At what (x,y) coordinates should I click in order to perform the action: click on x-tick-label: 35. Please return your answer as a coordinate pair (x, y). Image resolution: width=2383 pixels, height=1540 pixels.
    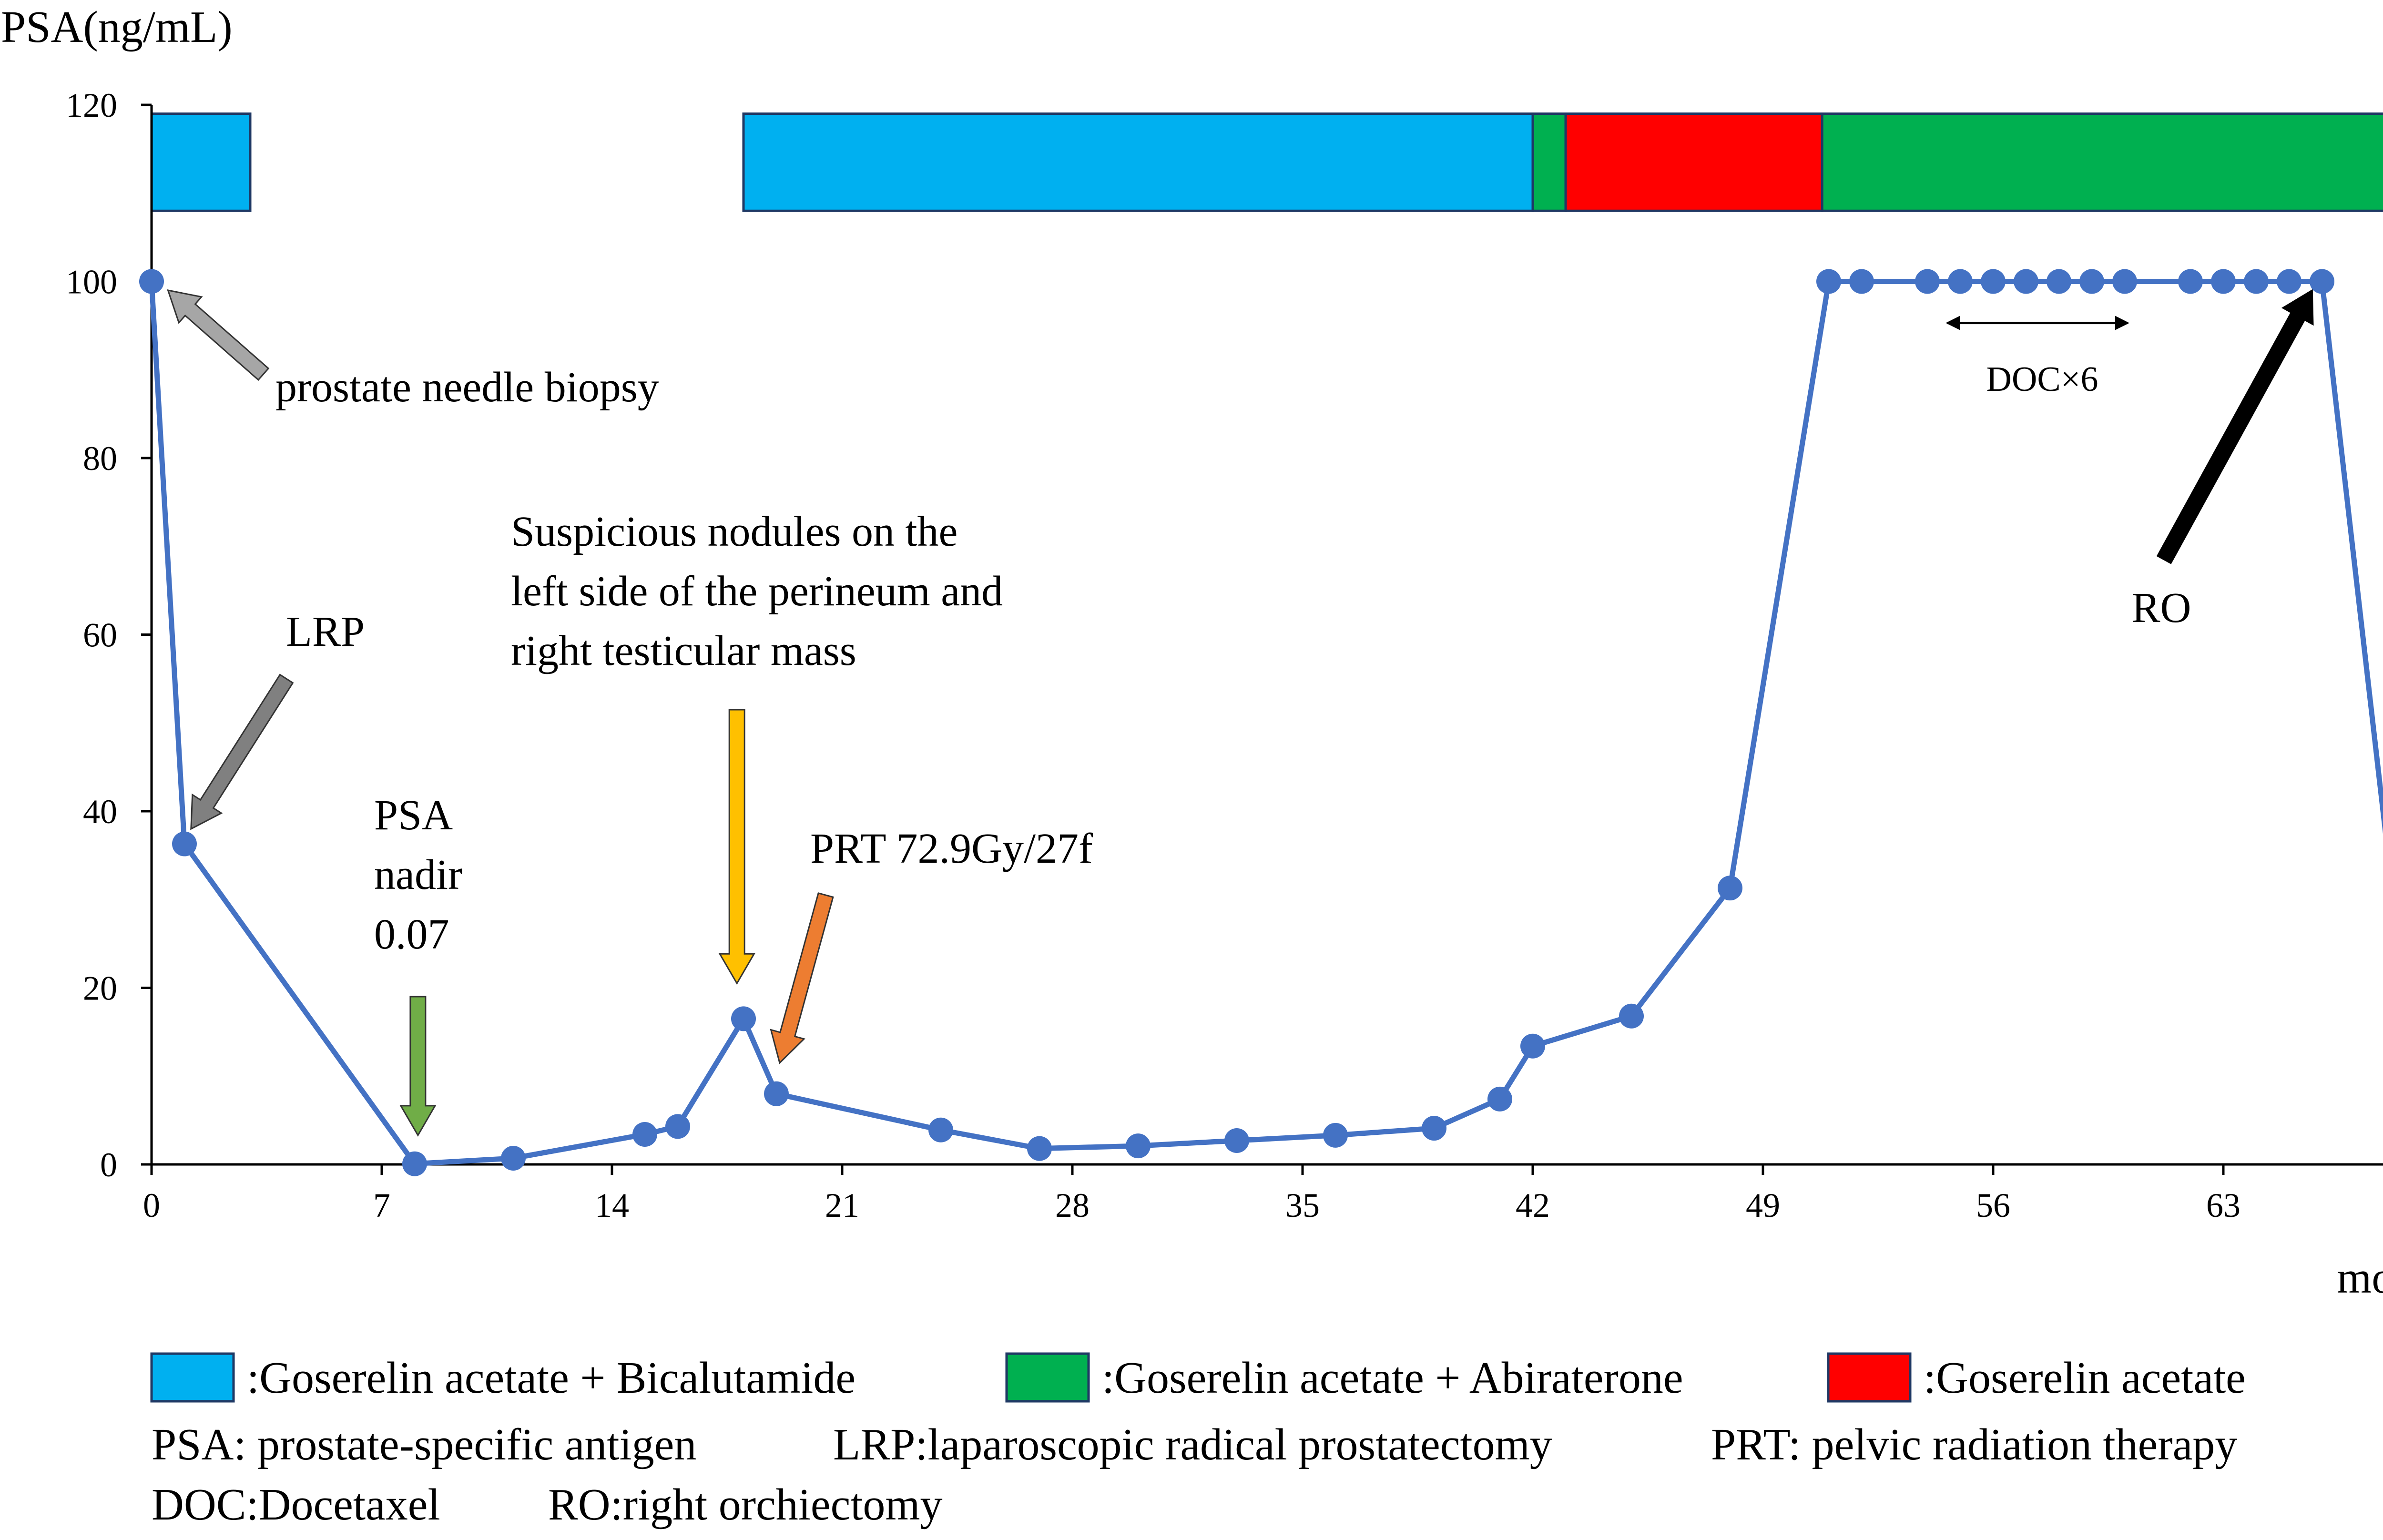
    Looking at the image, I should click on (1302, 1205).